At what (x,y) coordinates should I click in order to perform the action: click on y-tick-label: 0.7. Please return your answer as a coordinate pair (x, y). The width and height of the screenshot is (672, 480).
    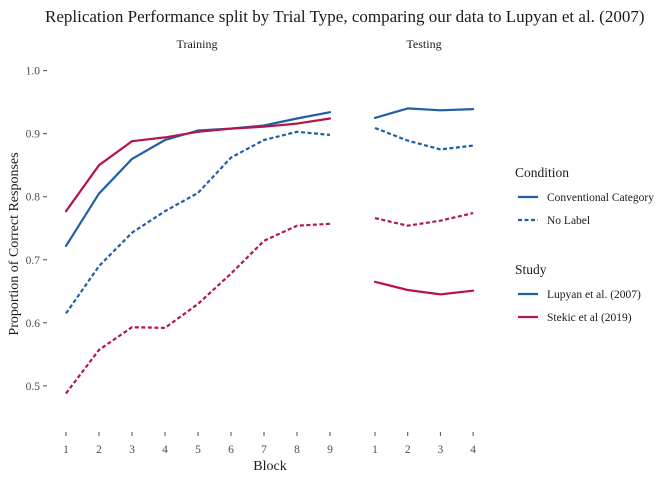
    Looking at the image, I should click on (33, 261).